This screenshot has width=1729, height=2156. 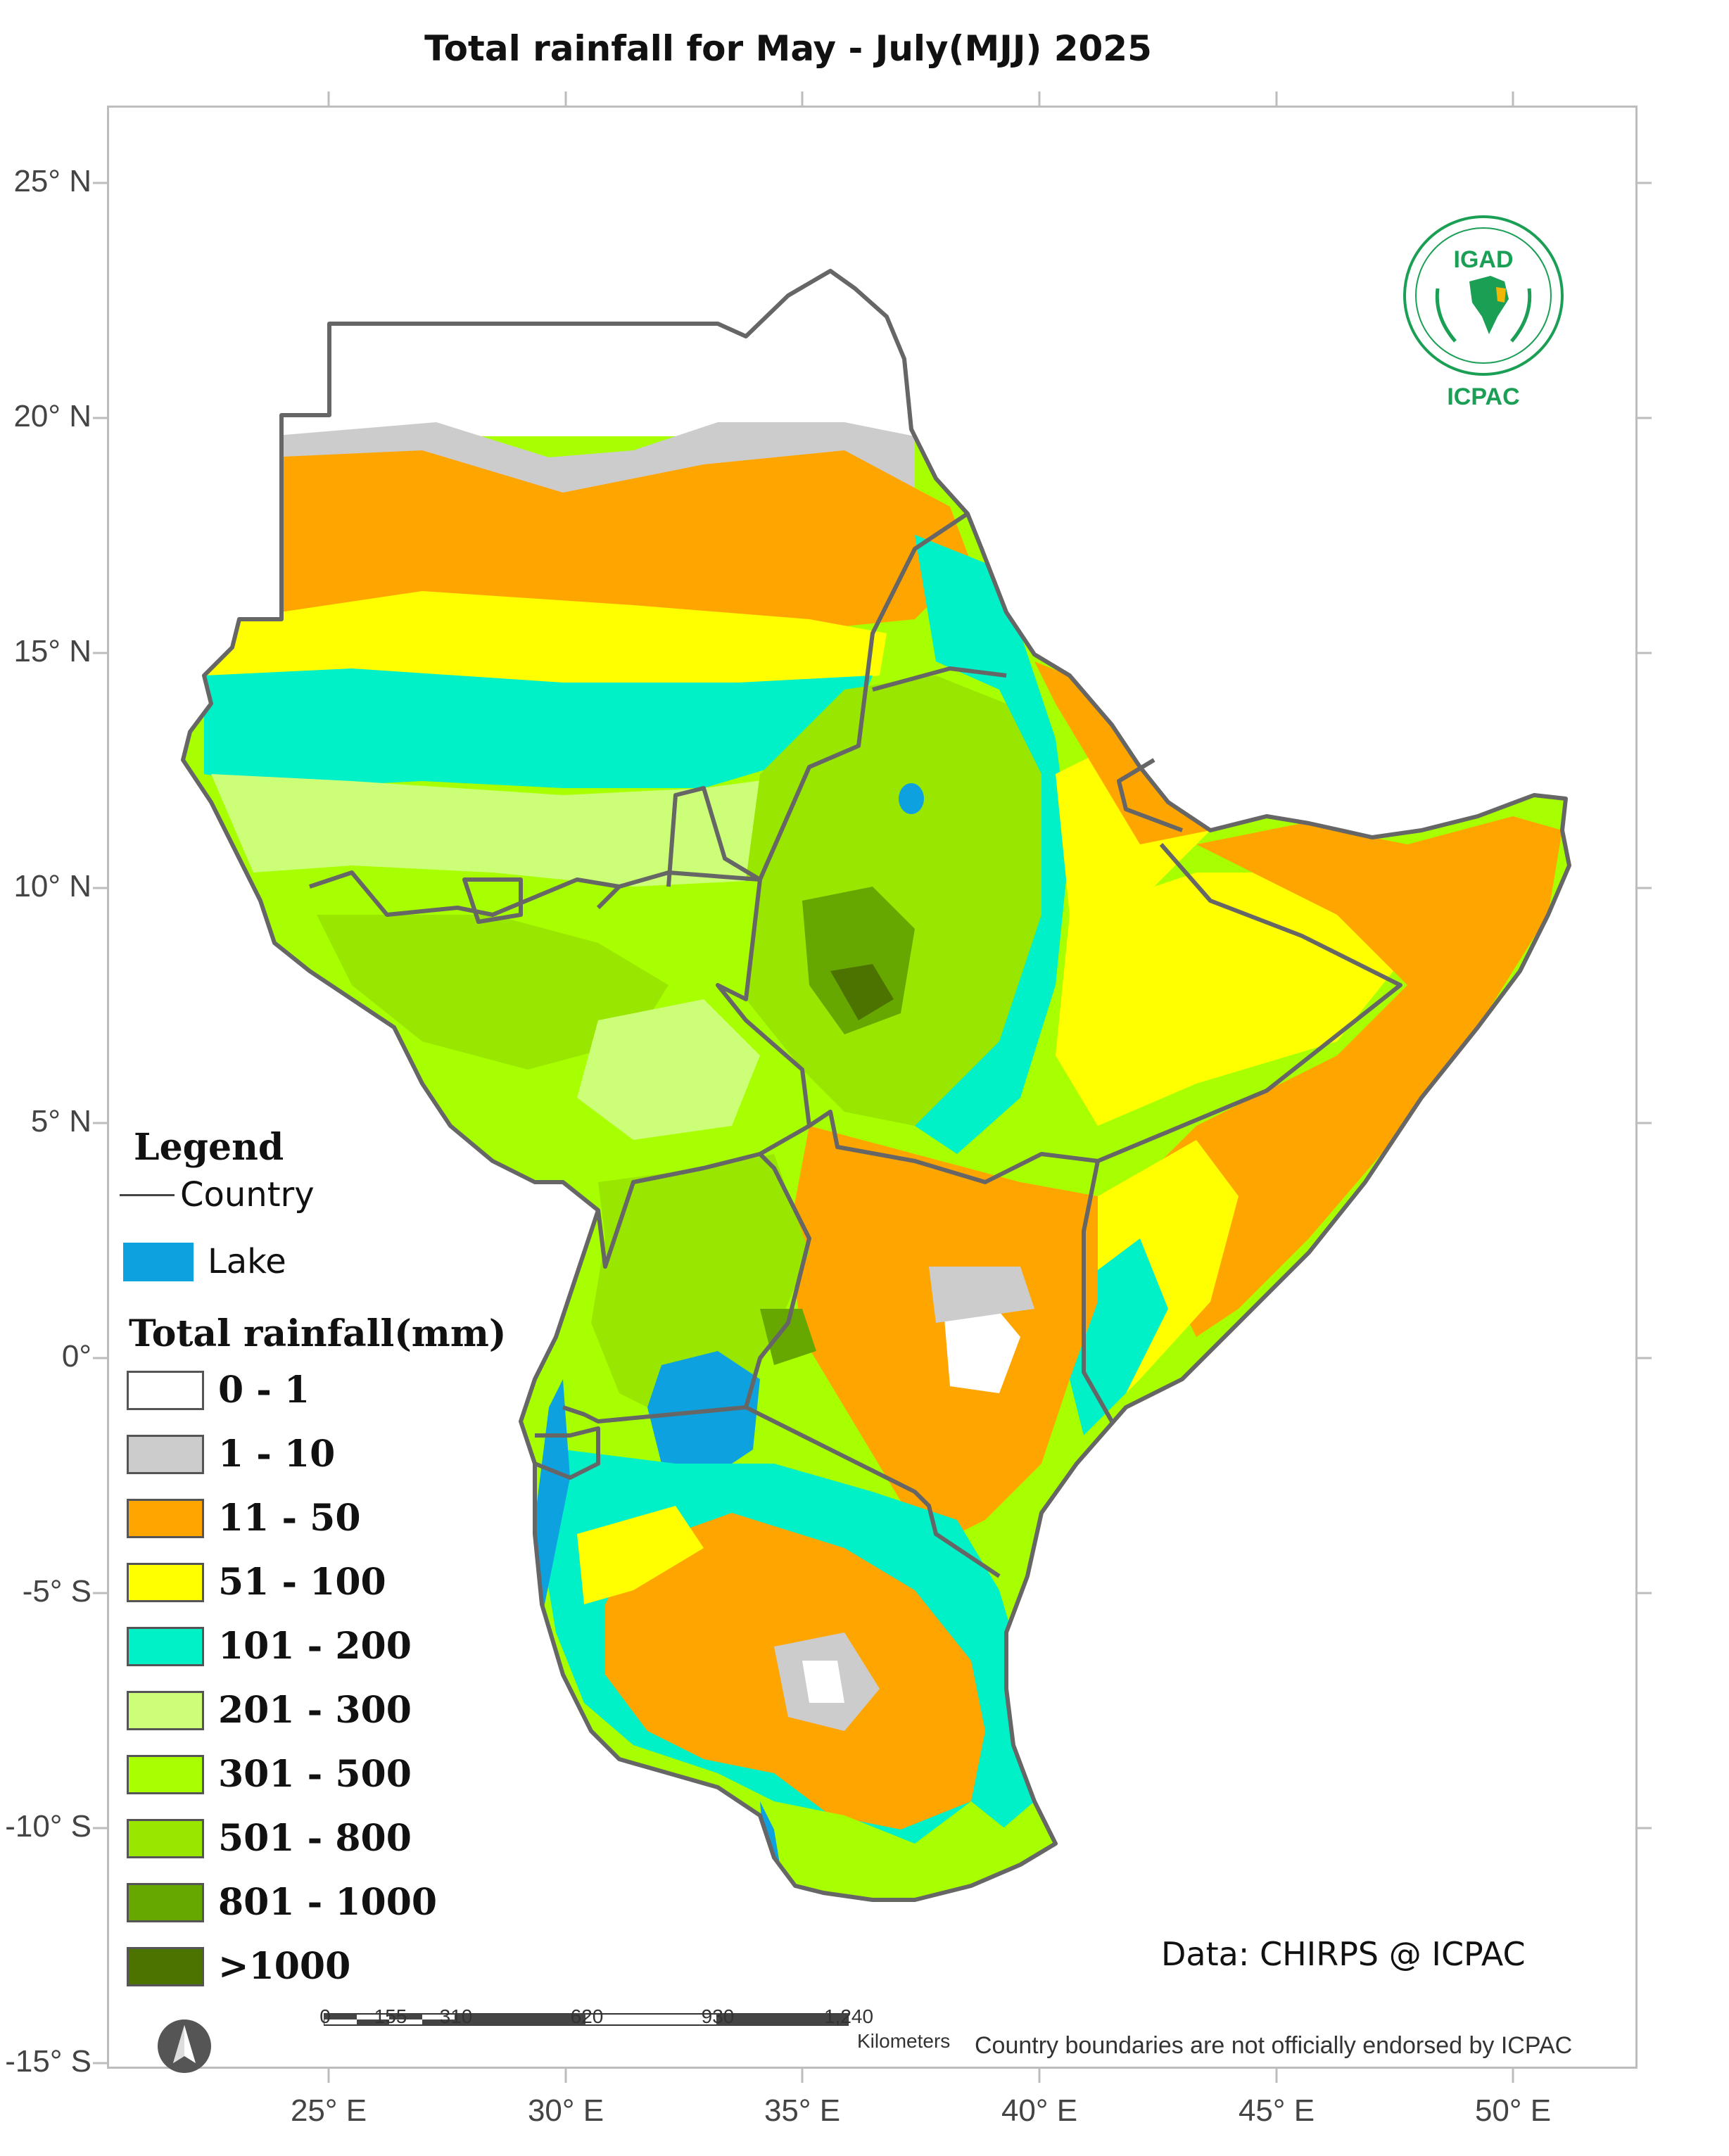 I want to click on legend-class-1: 1 - 10, so click(x=231, y=1457).